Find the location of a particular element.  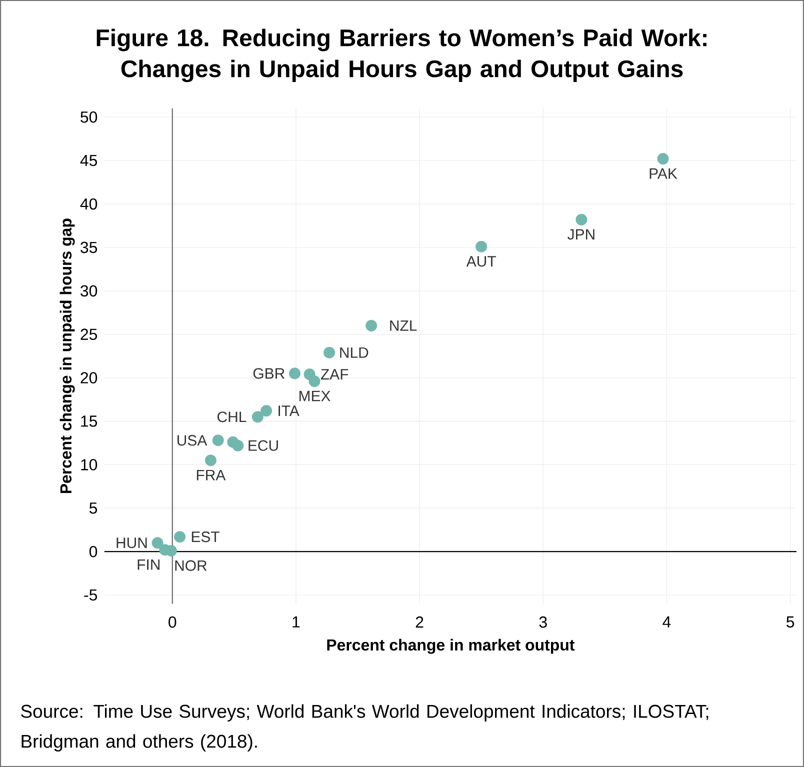

annotation: PAK is located at coordinates (664, 173).